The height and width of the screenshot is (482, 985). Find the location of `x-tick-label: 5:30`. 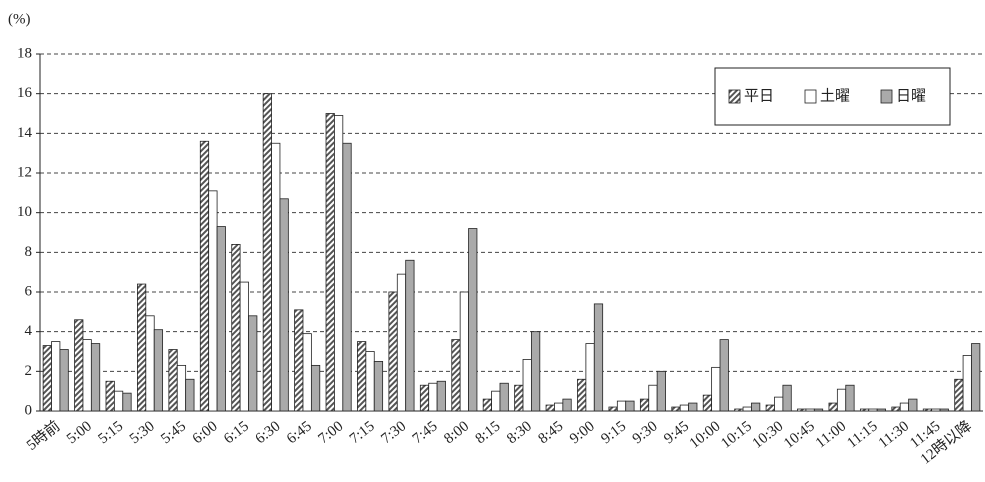

x-tick-label: 5:30 is located at coordinates (142, 432).